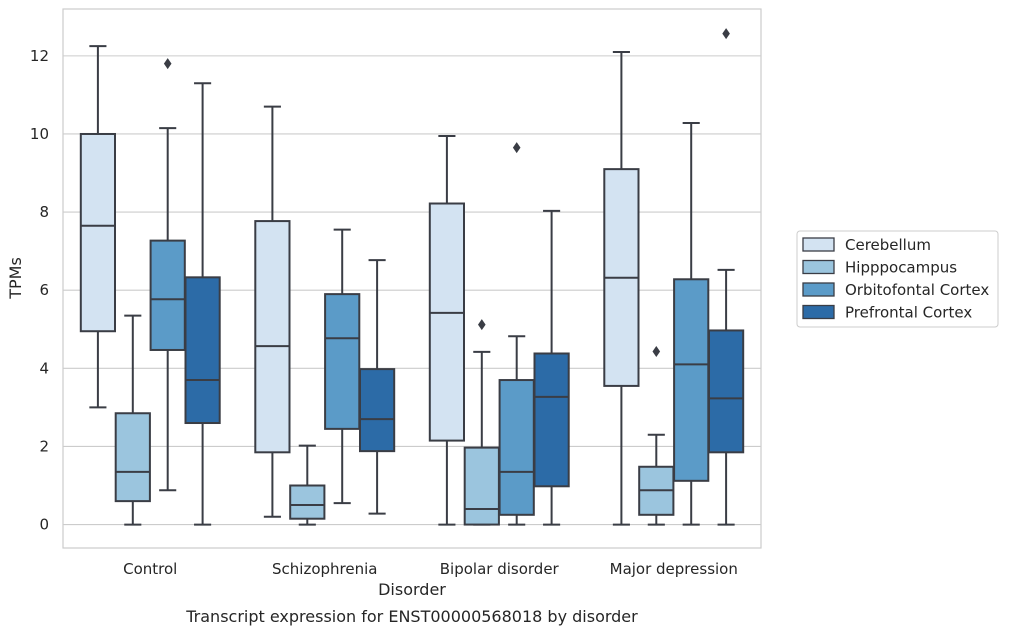  I want to click on x-tick-label: Control, so click(150, 569).